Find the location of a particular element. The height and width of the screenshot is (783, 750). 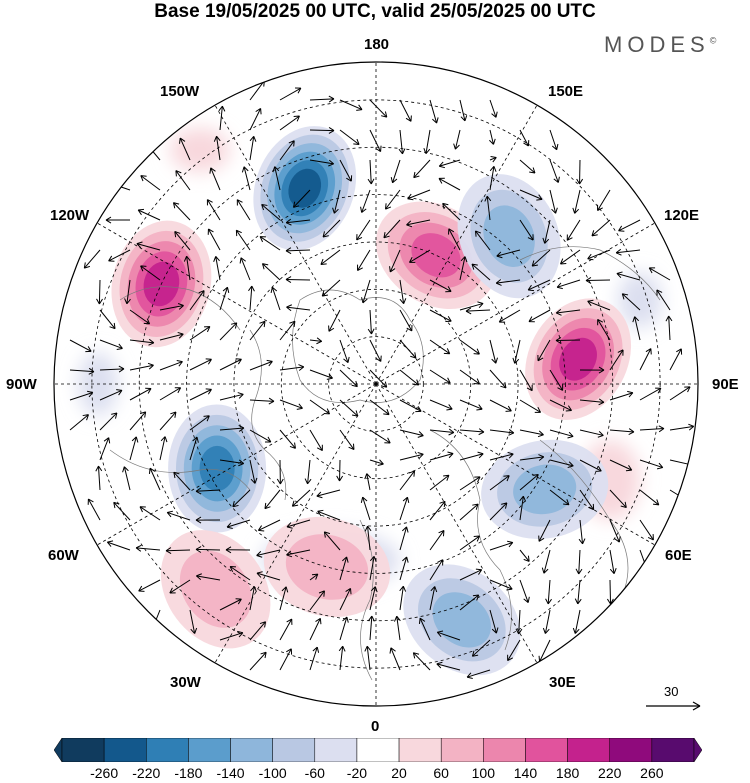

lon-label-90e: 90E is located at coordinates (725, 384).